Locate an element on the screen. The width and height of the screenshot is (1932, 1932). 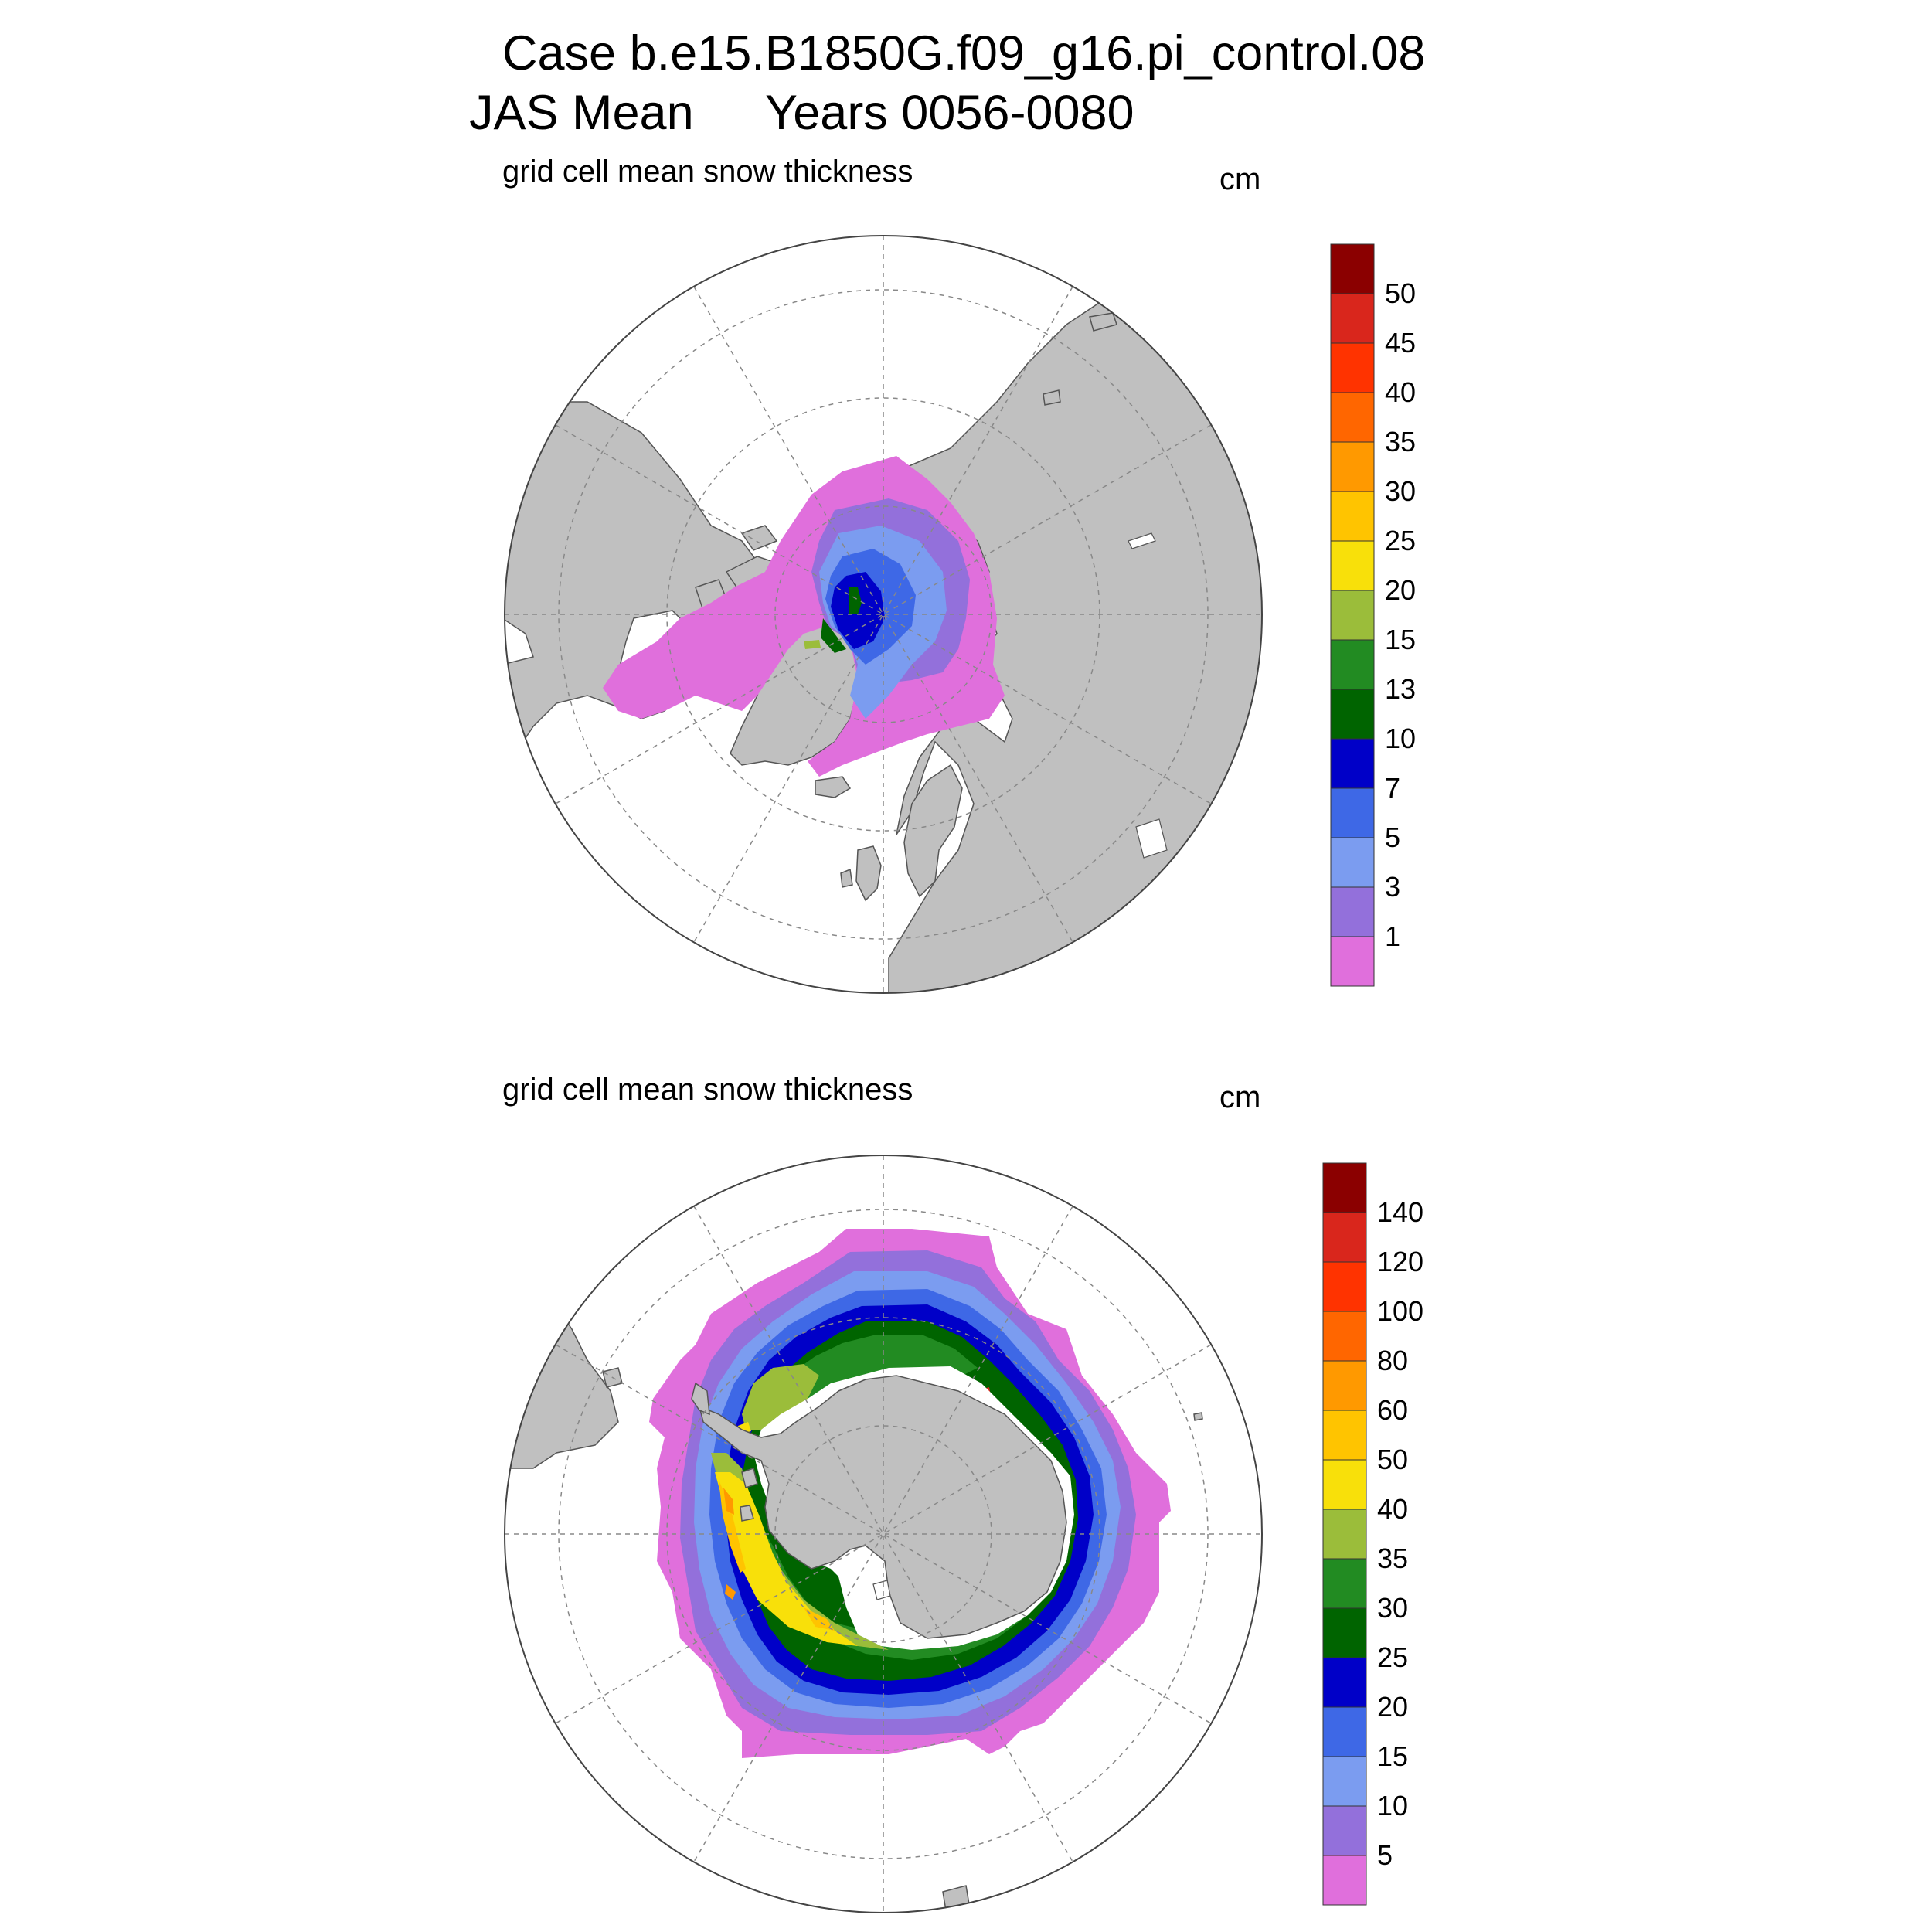
years-label: Years 0056-0080 is located at coordinates (949, 113).